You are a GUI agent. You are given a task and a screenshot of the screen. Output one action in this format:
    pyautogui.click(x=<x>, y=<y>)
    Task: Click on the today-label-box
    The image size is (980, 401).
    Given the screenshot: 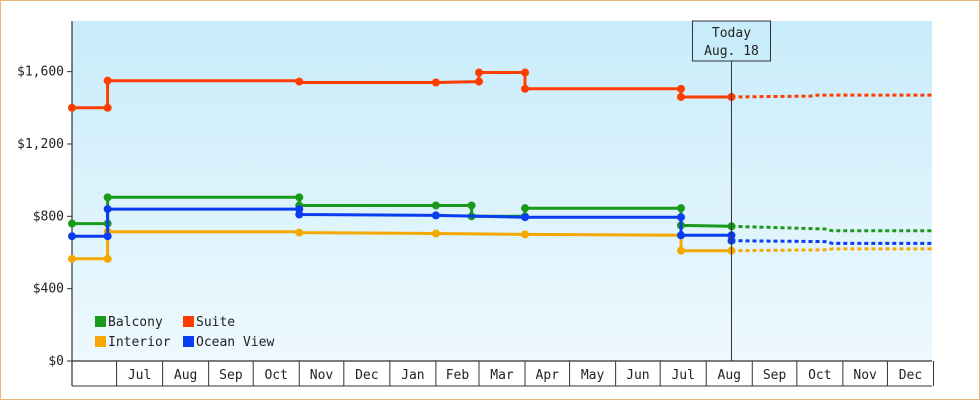 What is the action you would take?
    pyautogui.click(x=731, y=41)
    